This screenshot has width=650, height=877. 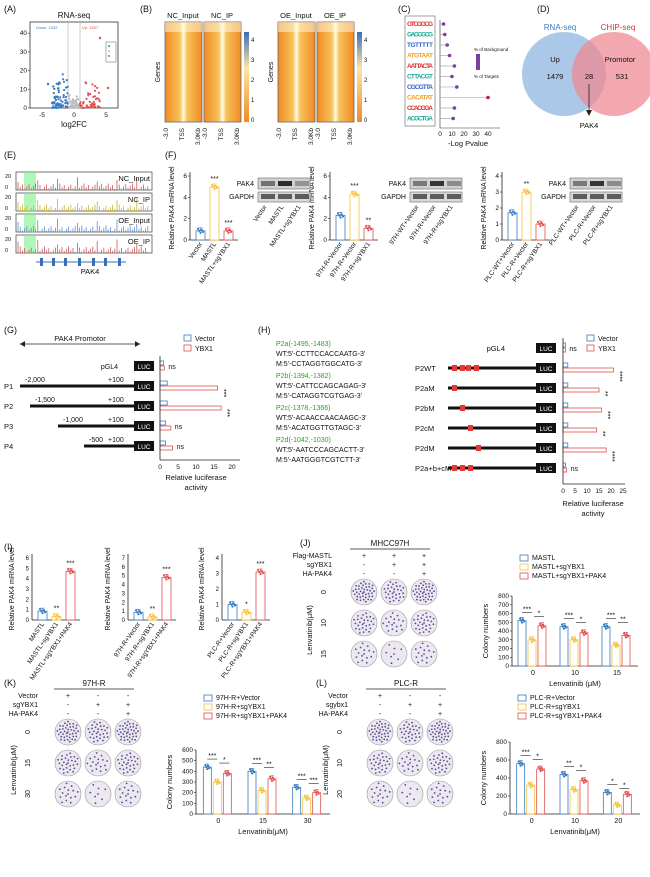 I want to click on promoter-bar, so click(x=109, y=446).